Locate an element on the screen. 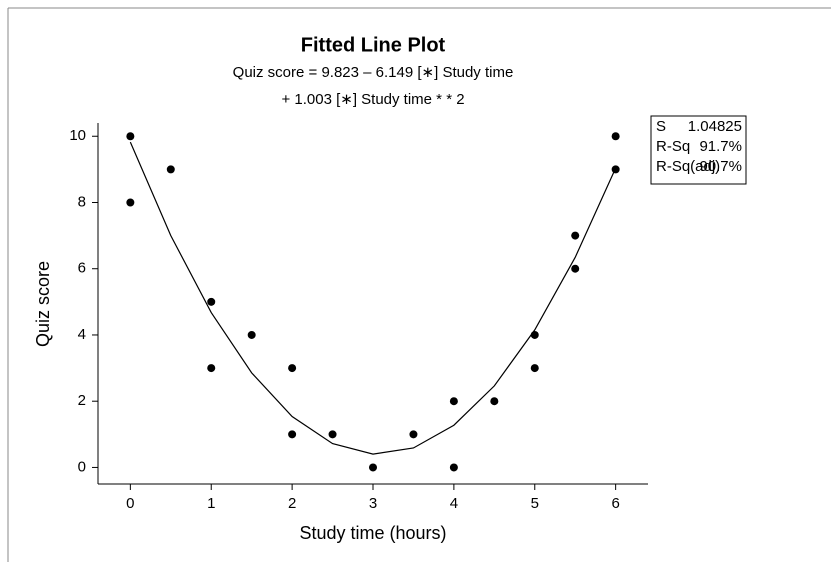 The height and width of the screenshot is (562, 831). x-axis-label: Study time (hours) is located at coordinates (372, 533).